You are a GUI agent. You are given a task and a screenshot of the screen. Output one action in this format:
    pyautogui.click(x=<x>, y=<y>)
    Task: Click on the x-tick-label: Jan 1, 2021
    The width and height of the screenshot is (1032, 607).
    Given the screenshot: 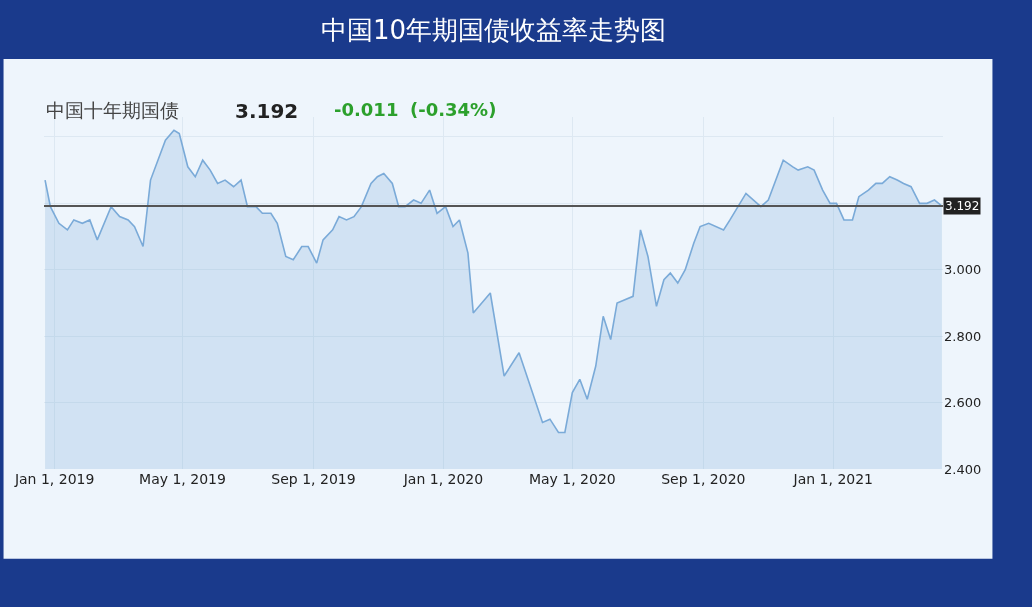 What is the action you would take?
    pyautogui.click(x=833, y=479)
    